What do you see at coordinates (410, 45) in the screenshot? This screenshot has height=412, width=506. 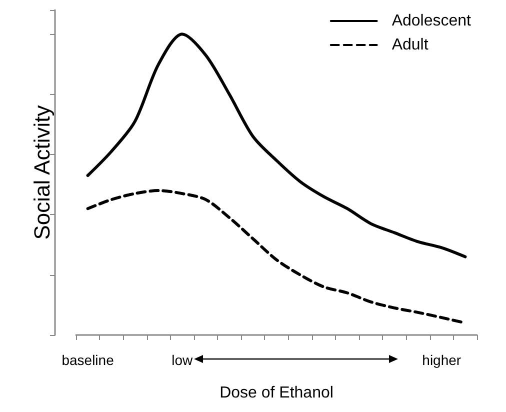 I see `legend-label: Adult` at bounding box center [410, 45].